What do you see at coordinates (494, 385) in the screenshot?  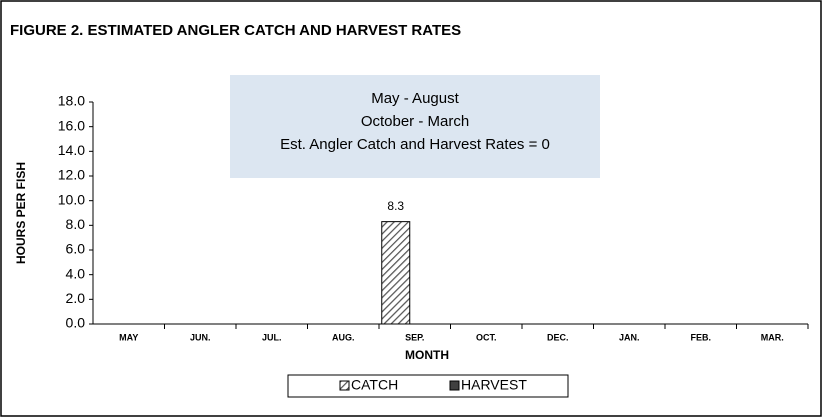 I see `legend-label: HARVEST` at bounding box center [494, 385].